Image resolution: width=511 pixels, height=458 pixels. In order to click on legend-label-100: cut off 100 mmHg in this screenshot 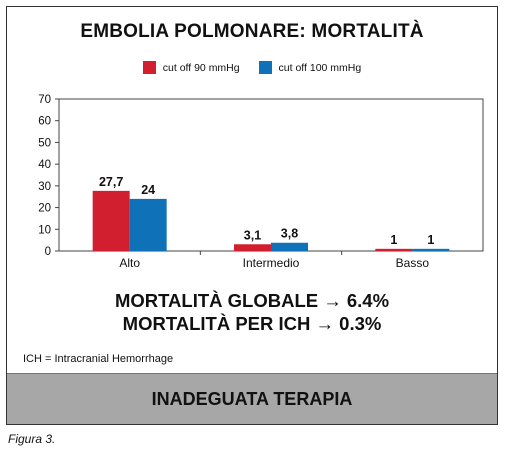, I will do `click(320, 67)`.